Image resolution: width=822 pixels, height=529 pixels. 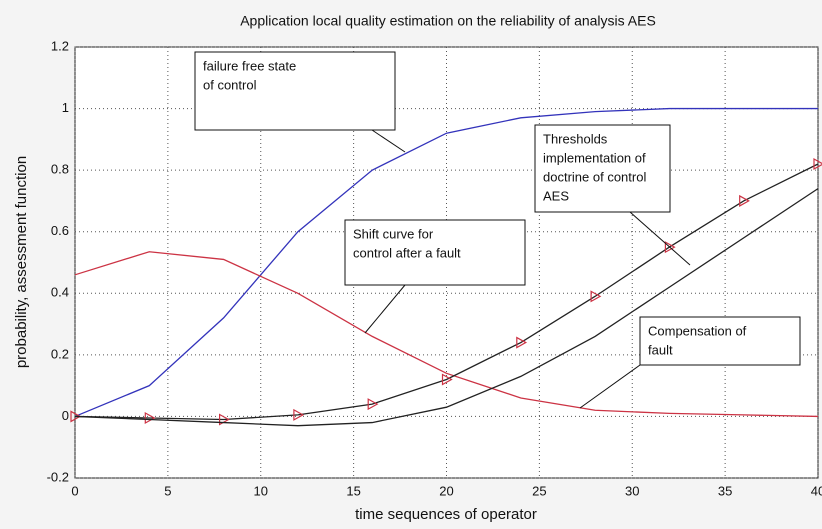 I want to click on annotation-text: doctrine of control, so click(x=594, y=176).